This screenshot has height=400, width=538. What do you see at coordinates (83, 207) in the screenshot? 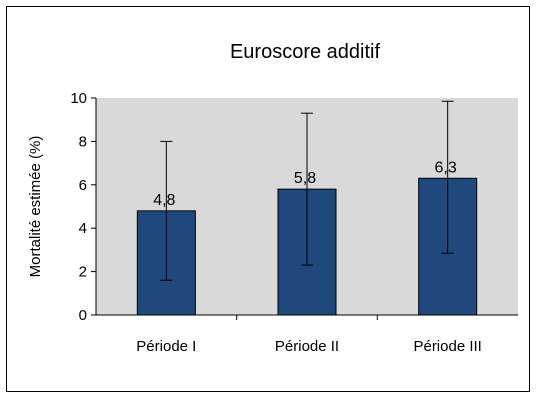
I see `y-ticks-group: 0 2 4 6 8 10` at bounding box center [83, 207].